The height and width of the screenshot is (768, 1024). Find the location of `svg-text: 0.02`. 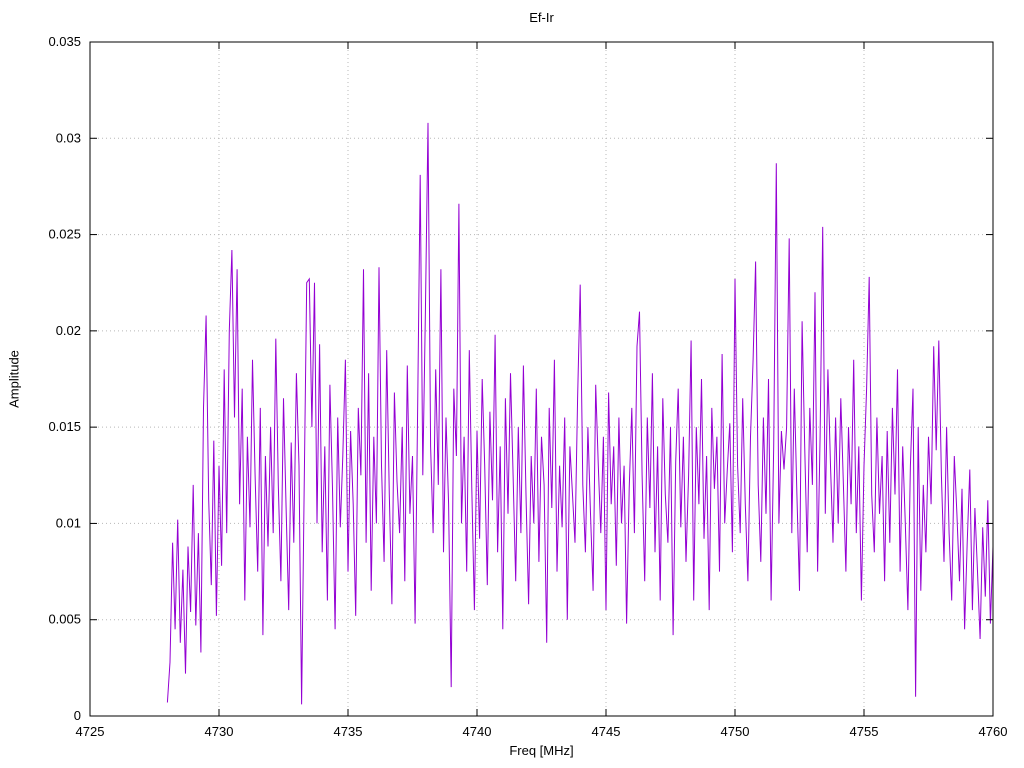

svg-text: 0.02 is located at coordinates (68, 330).